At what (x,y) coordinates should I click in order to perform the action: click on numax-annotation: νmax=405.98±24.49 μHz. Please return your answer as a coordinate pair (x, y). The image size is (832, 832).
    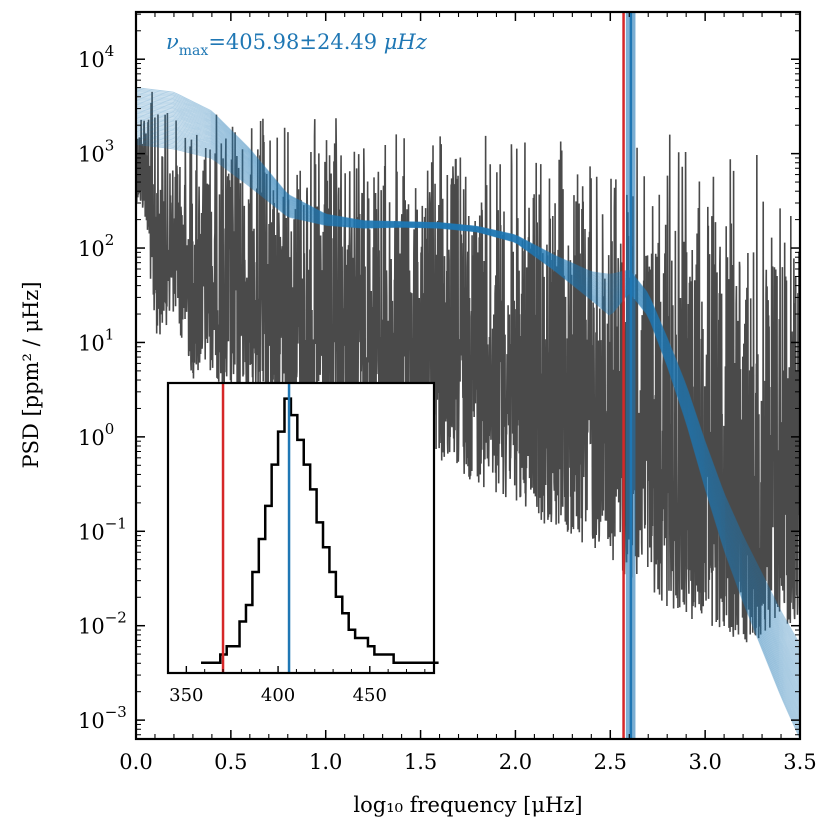
    Looking at the image, I should click on (297, 44).